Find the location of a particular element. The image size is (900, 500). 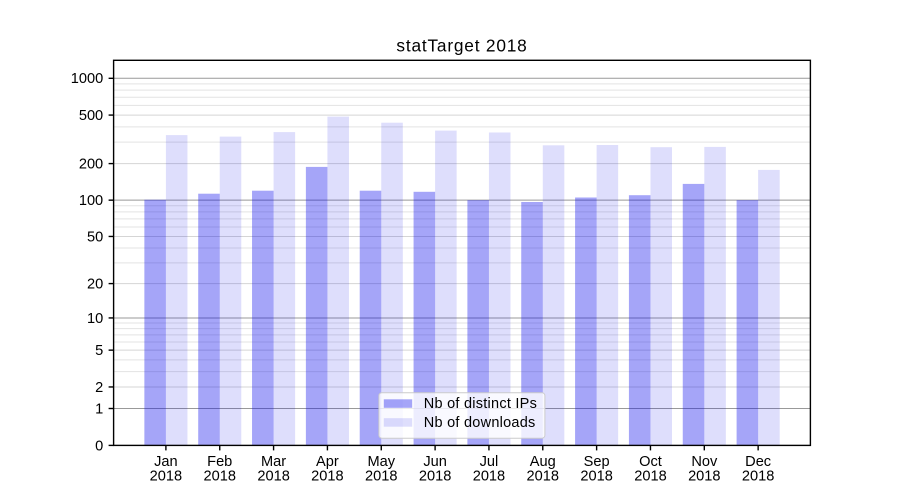

svg-text: May is located at coordinates (381, 462).